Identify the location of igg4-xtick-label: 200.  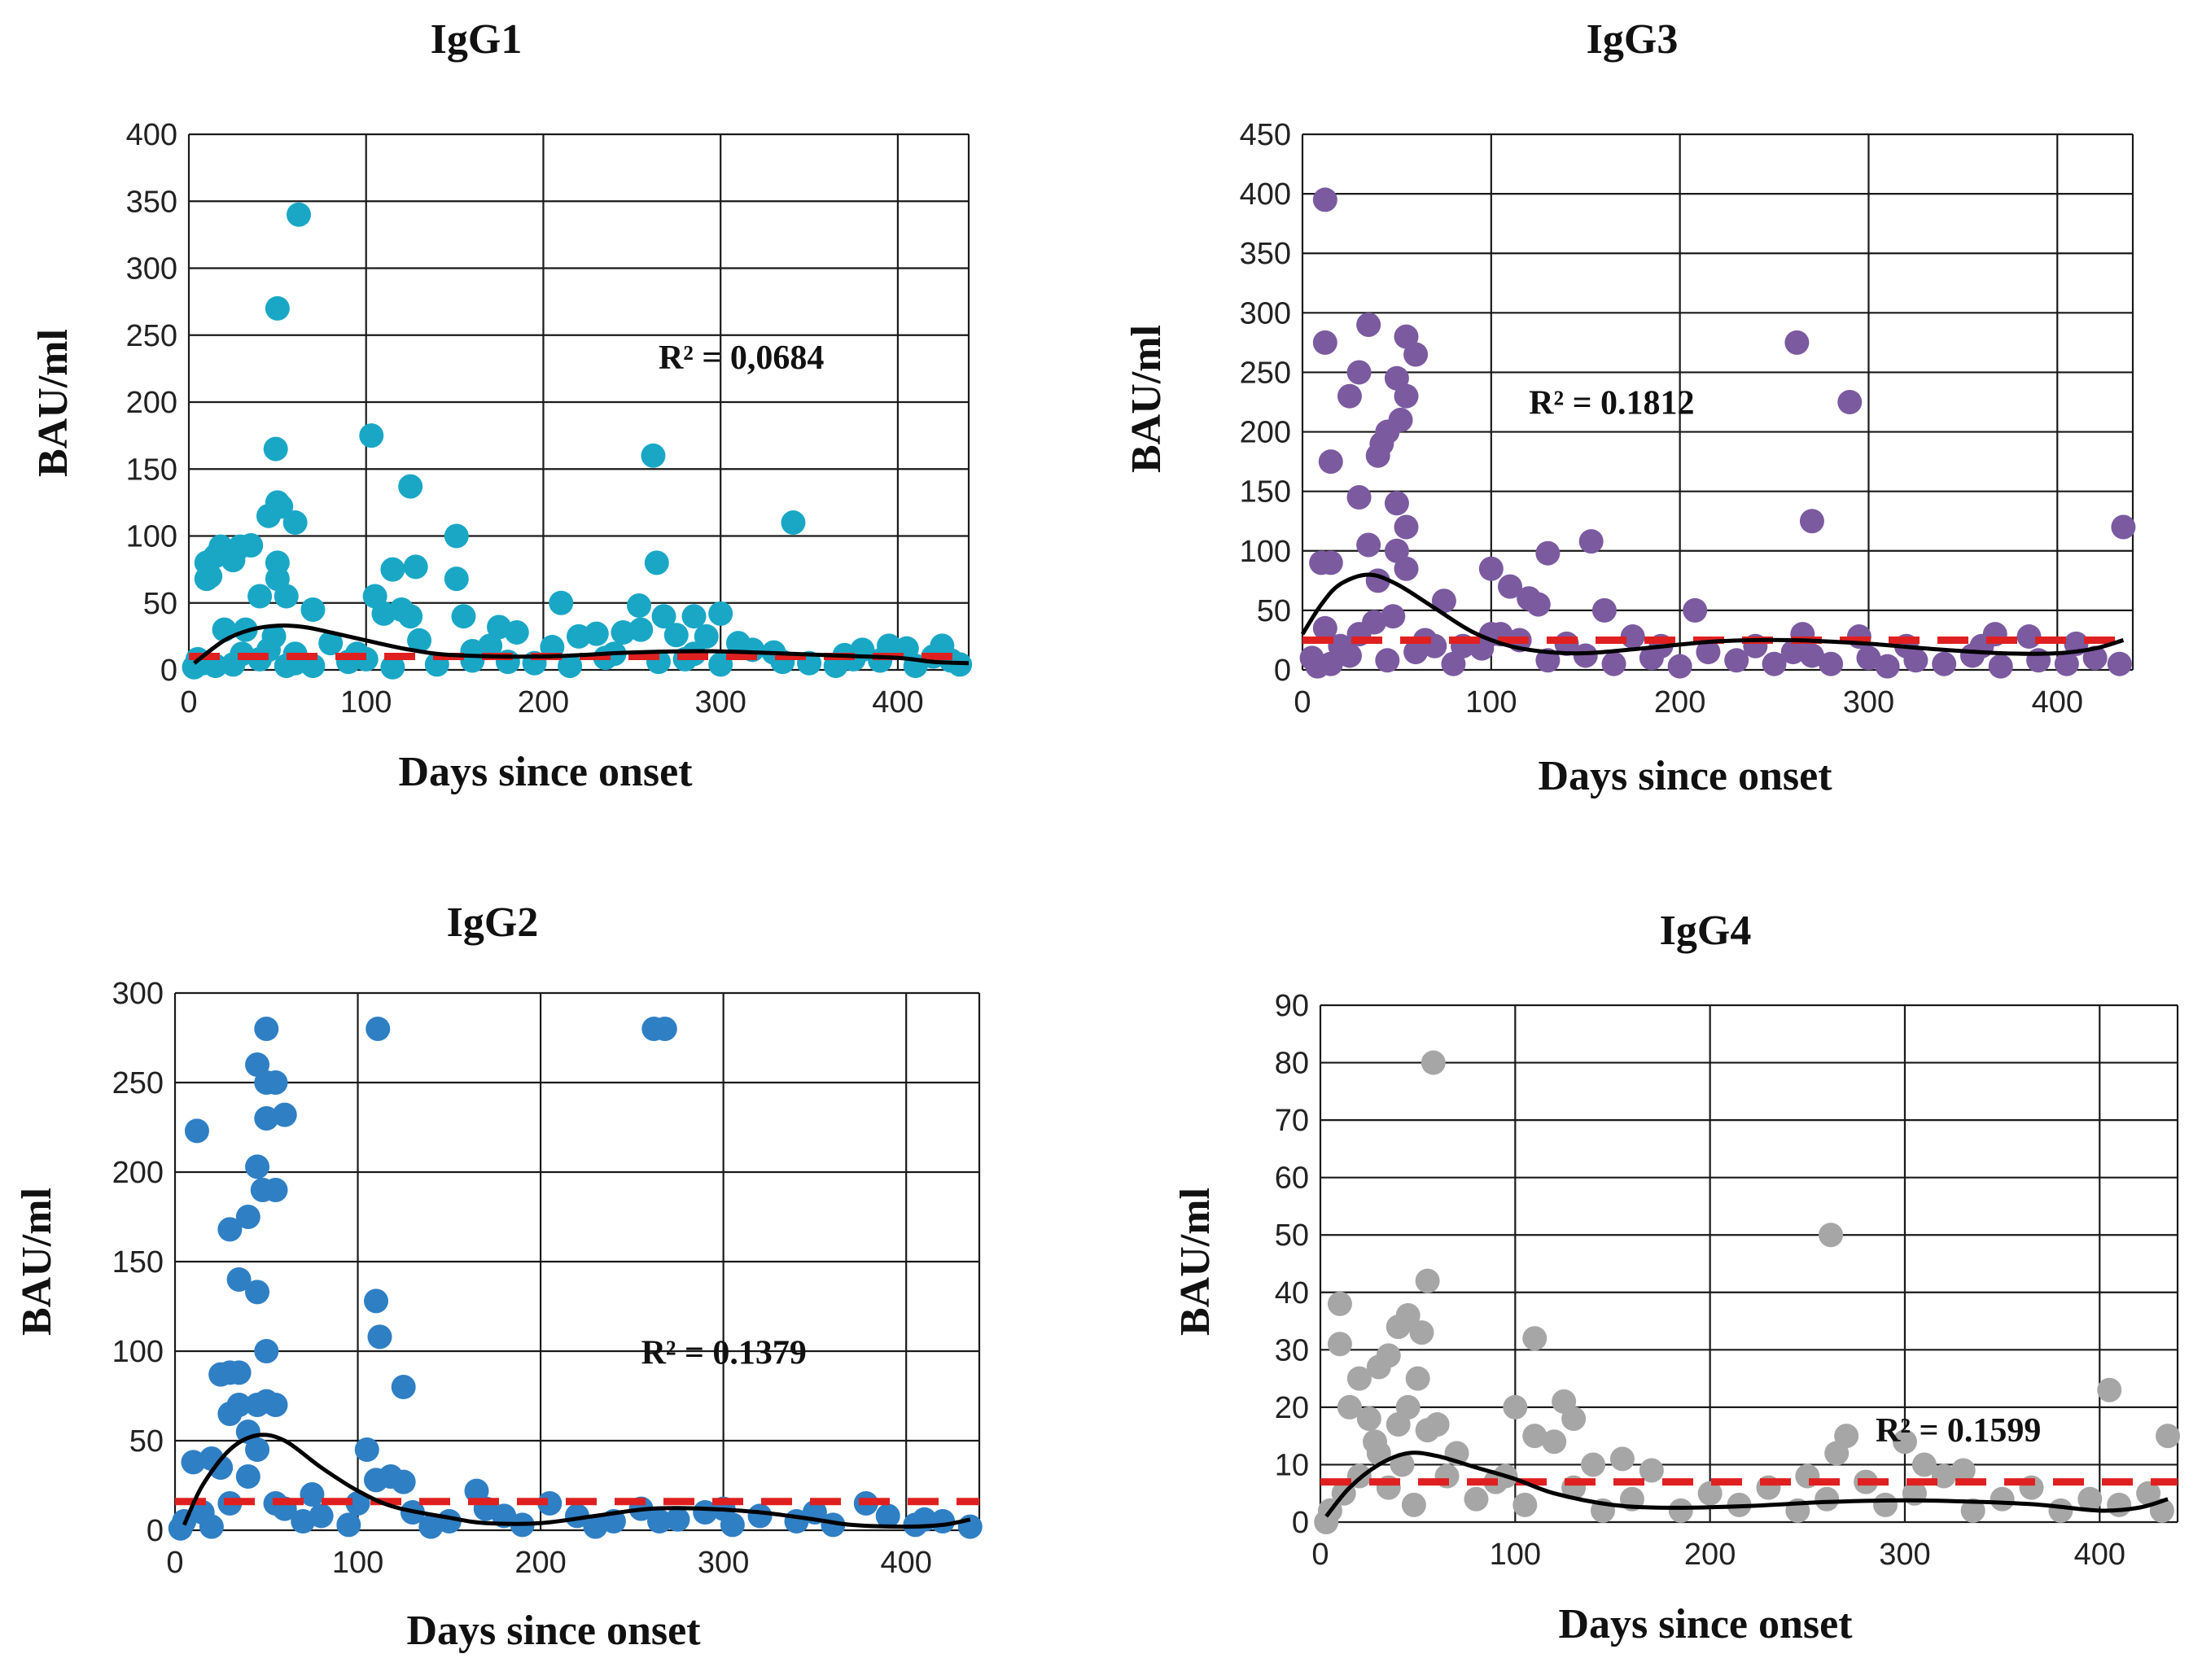
(1710, 1555).